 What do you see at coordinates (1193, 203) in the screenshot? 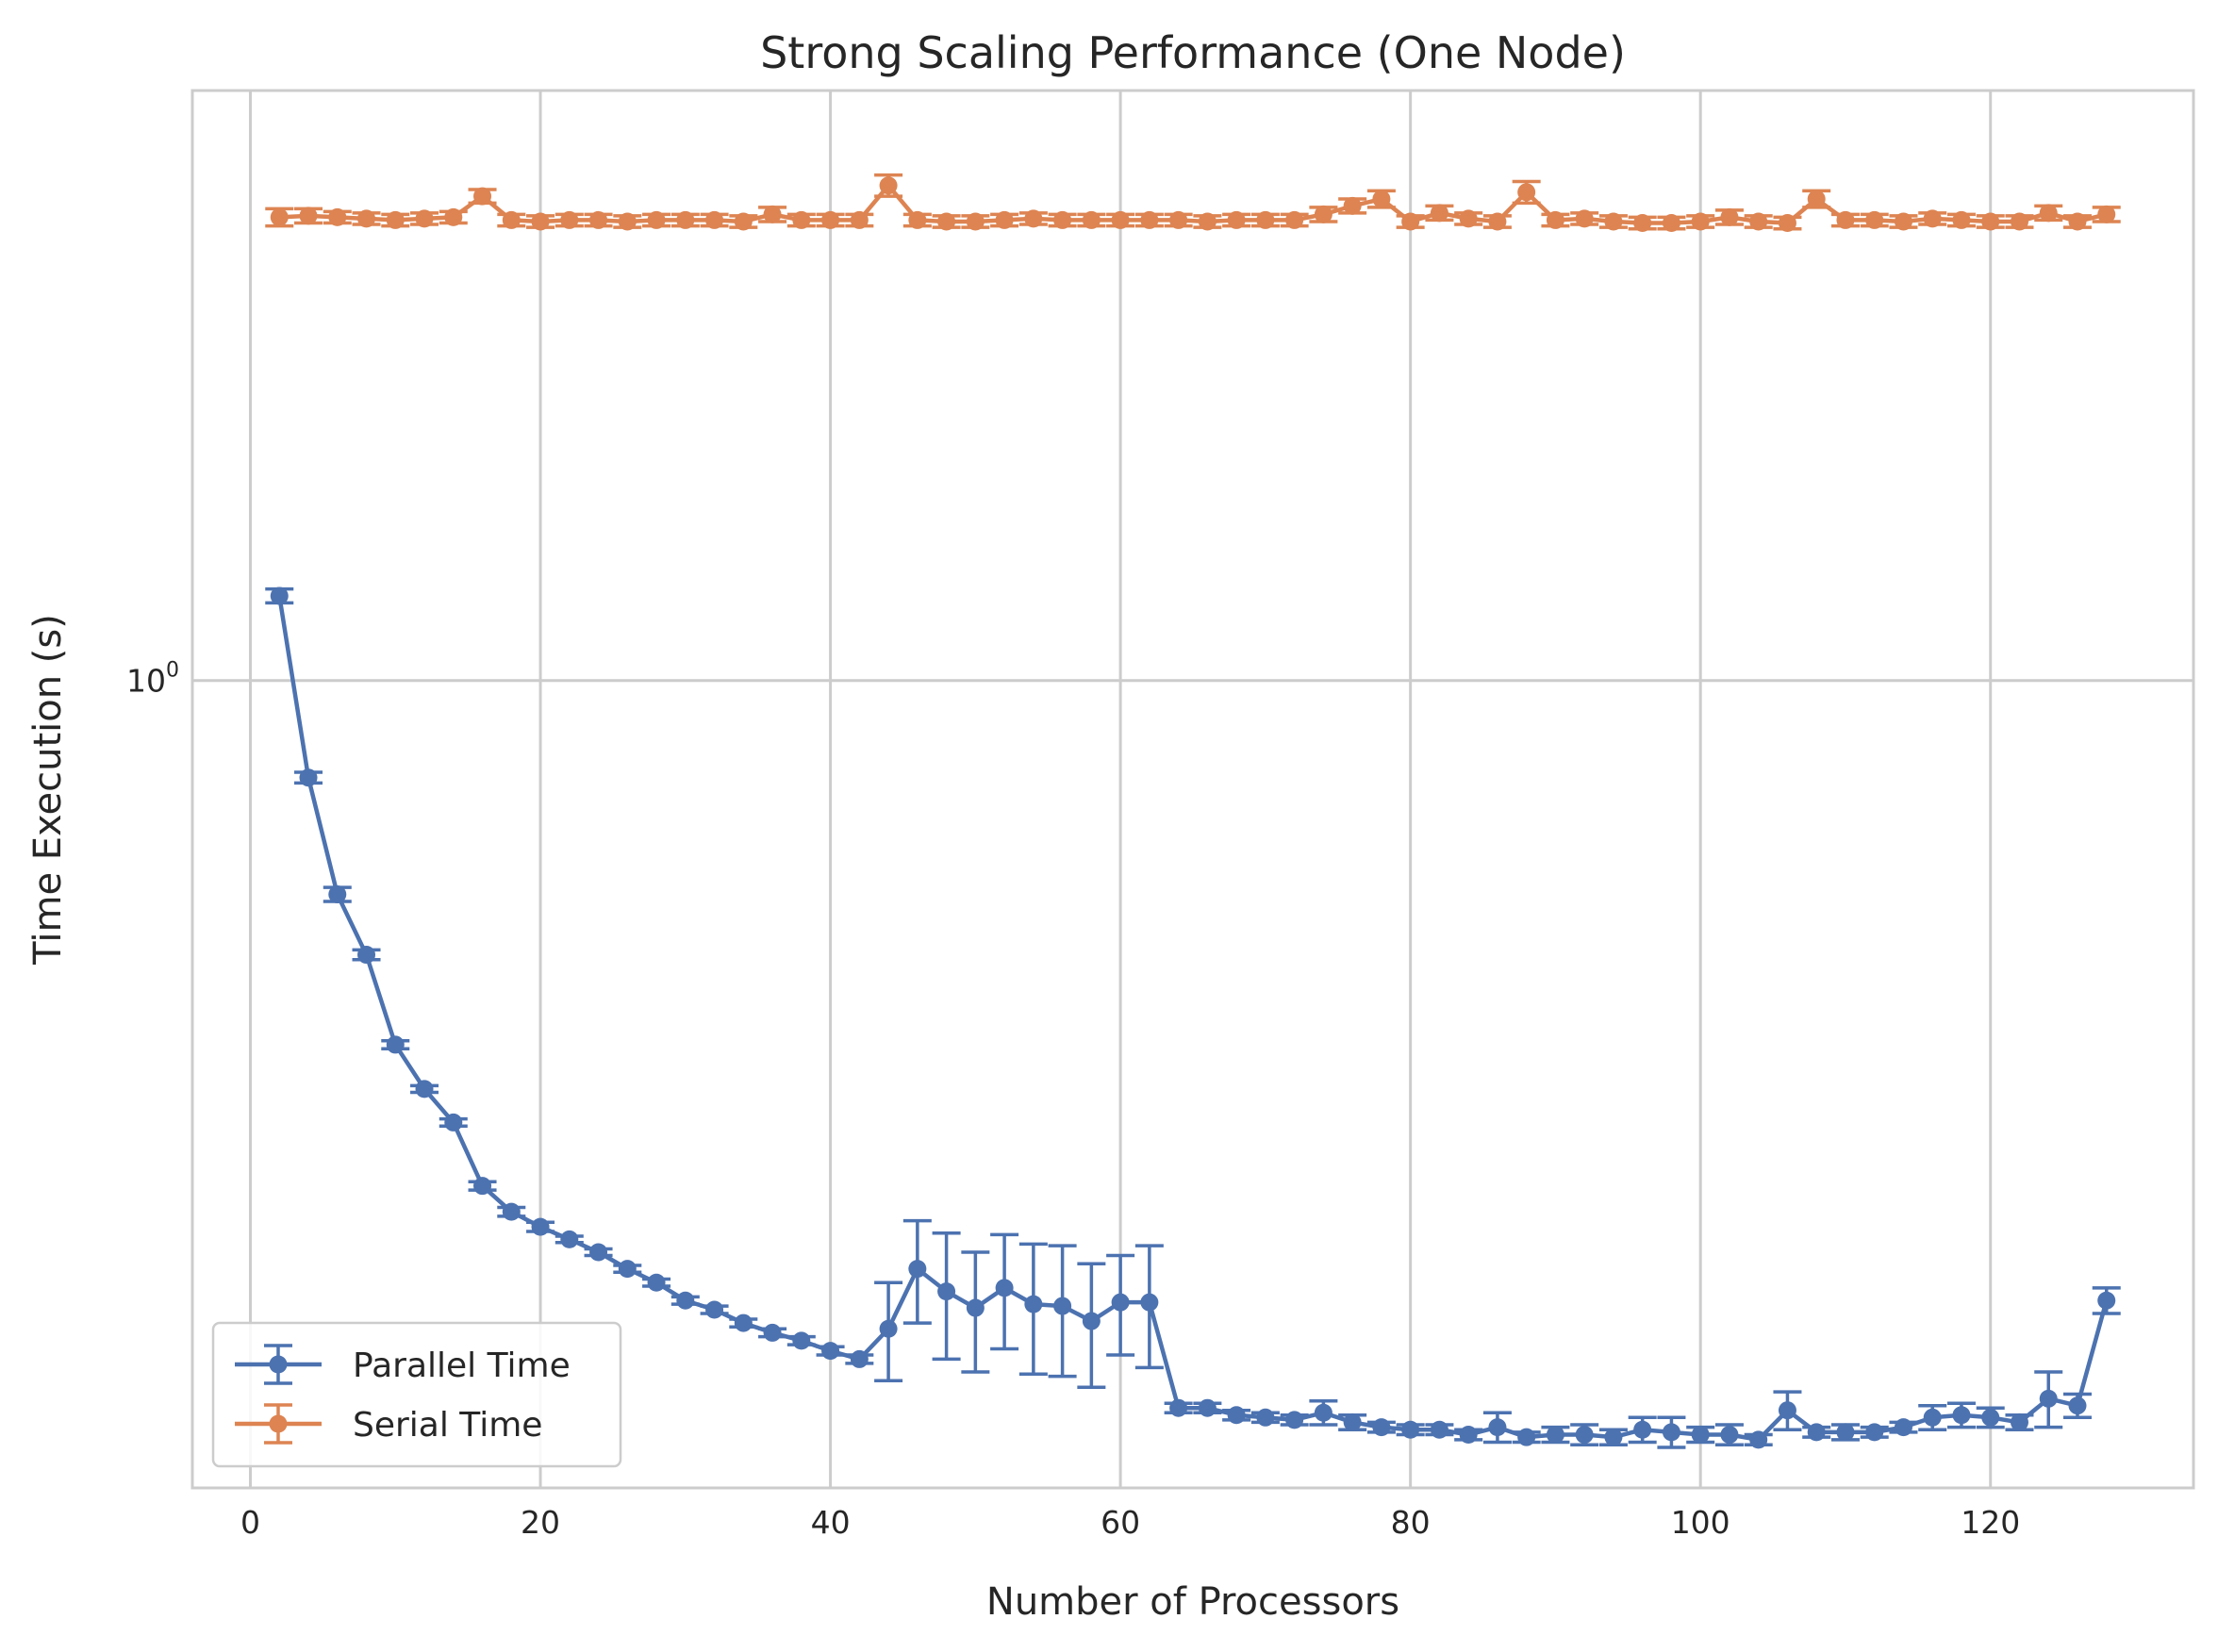
I see `series-serial` at bounding box center [1193, 203].